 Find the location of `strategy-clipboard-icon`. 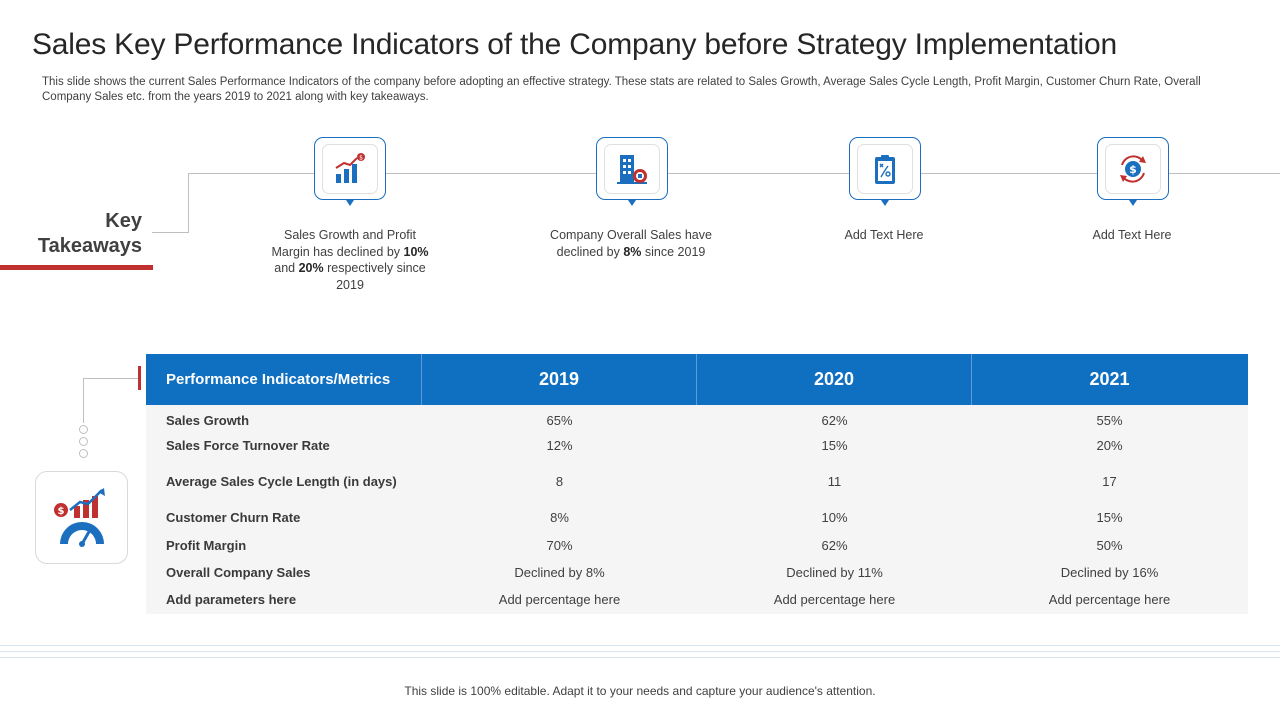

strategy-clipboard-icon is located at coordinates (885, 169).